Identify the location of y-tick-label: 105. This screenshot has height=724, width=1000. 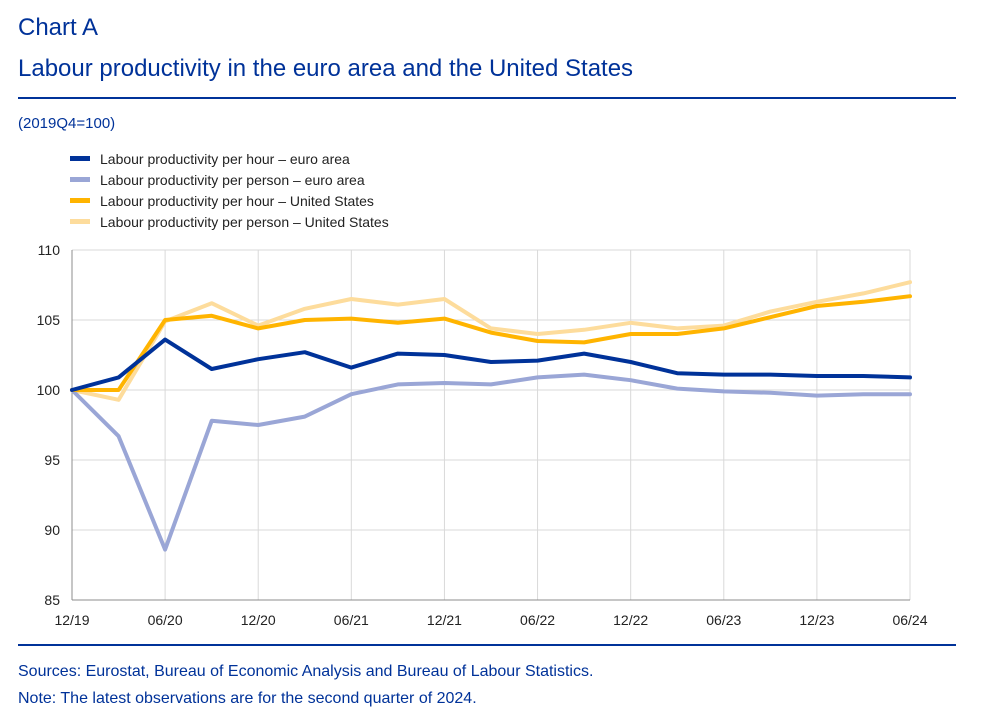
(49, 320).